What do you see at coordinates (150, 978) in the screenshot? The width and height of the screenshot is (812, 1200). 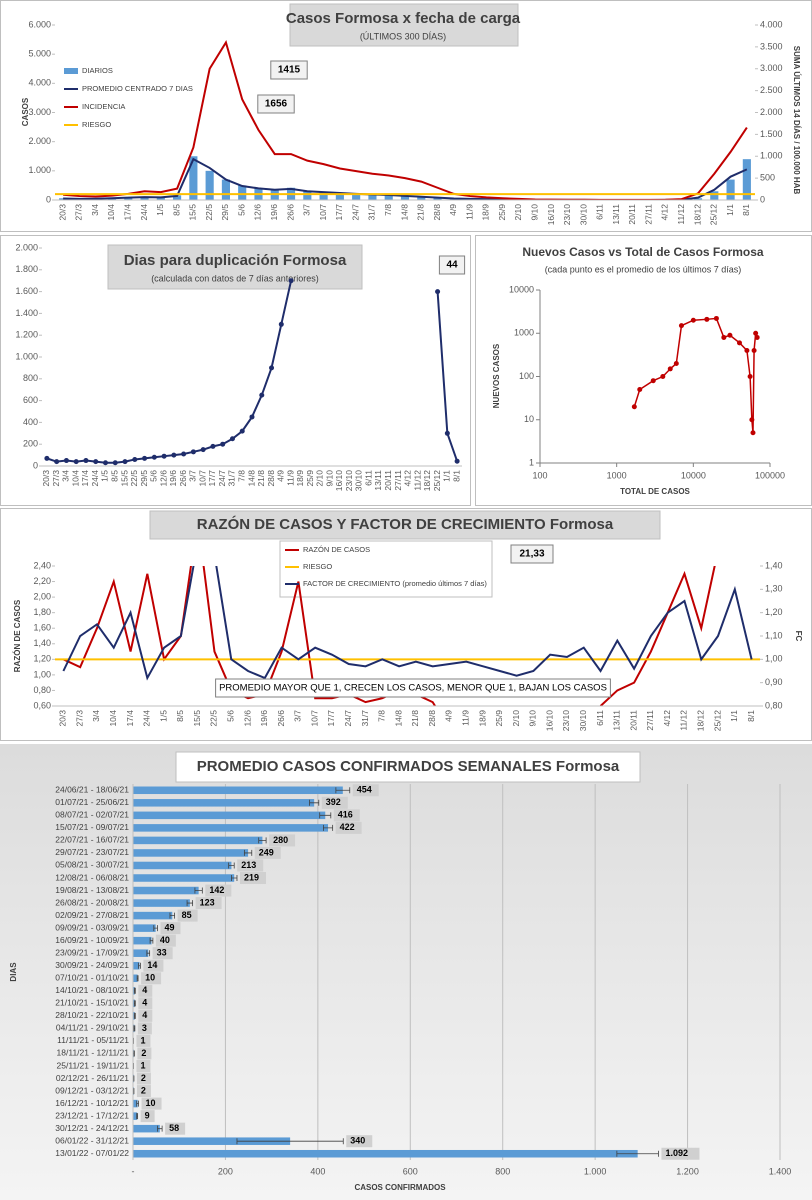 I see `data-label: 10` at bounding box center [150, 978].